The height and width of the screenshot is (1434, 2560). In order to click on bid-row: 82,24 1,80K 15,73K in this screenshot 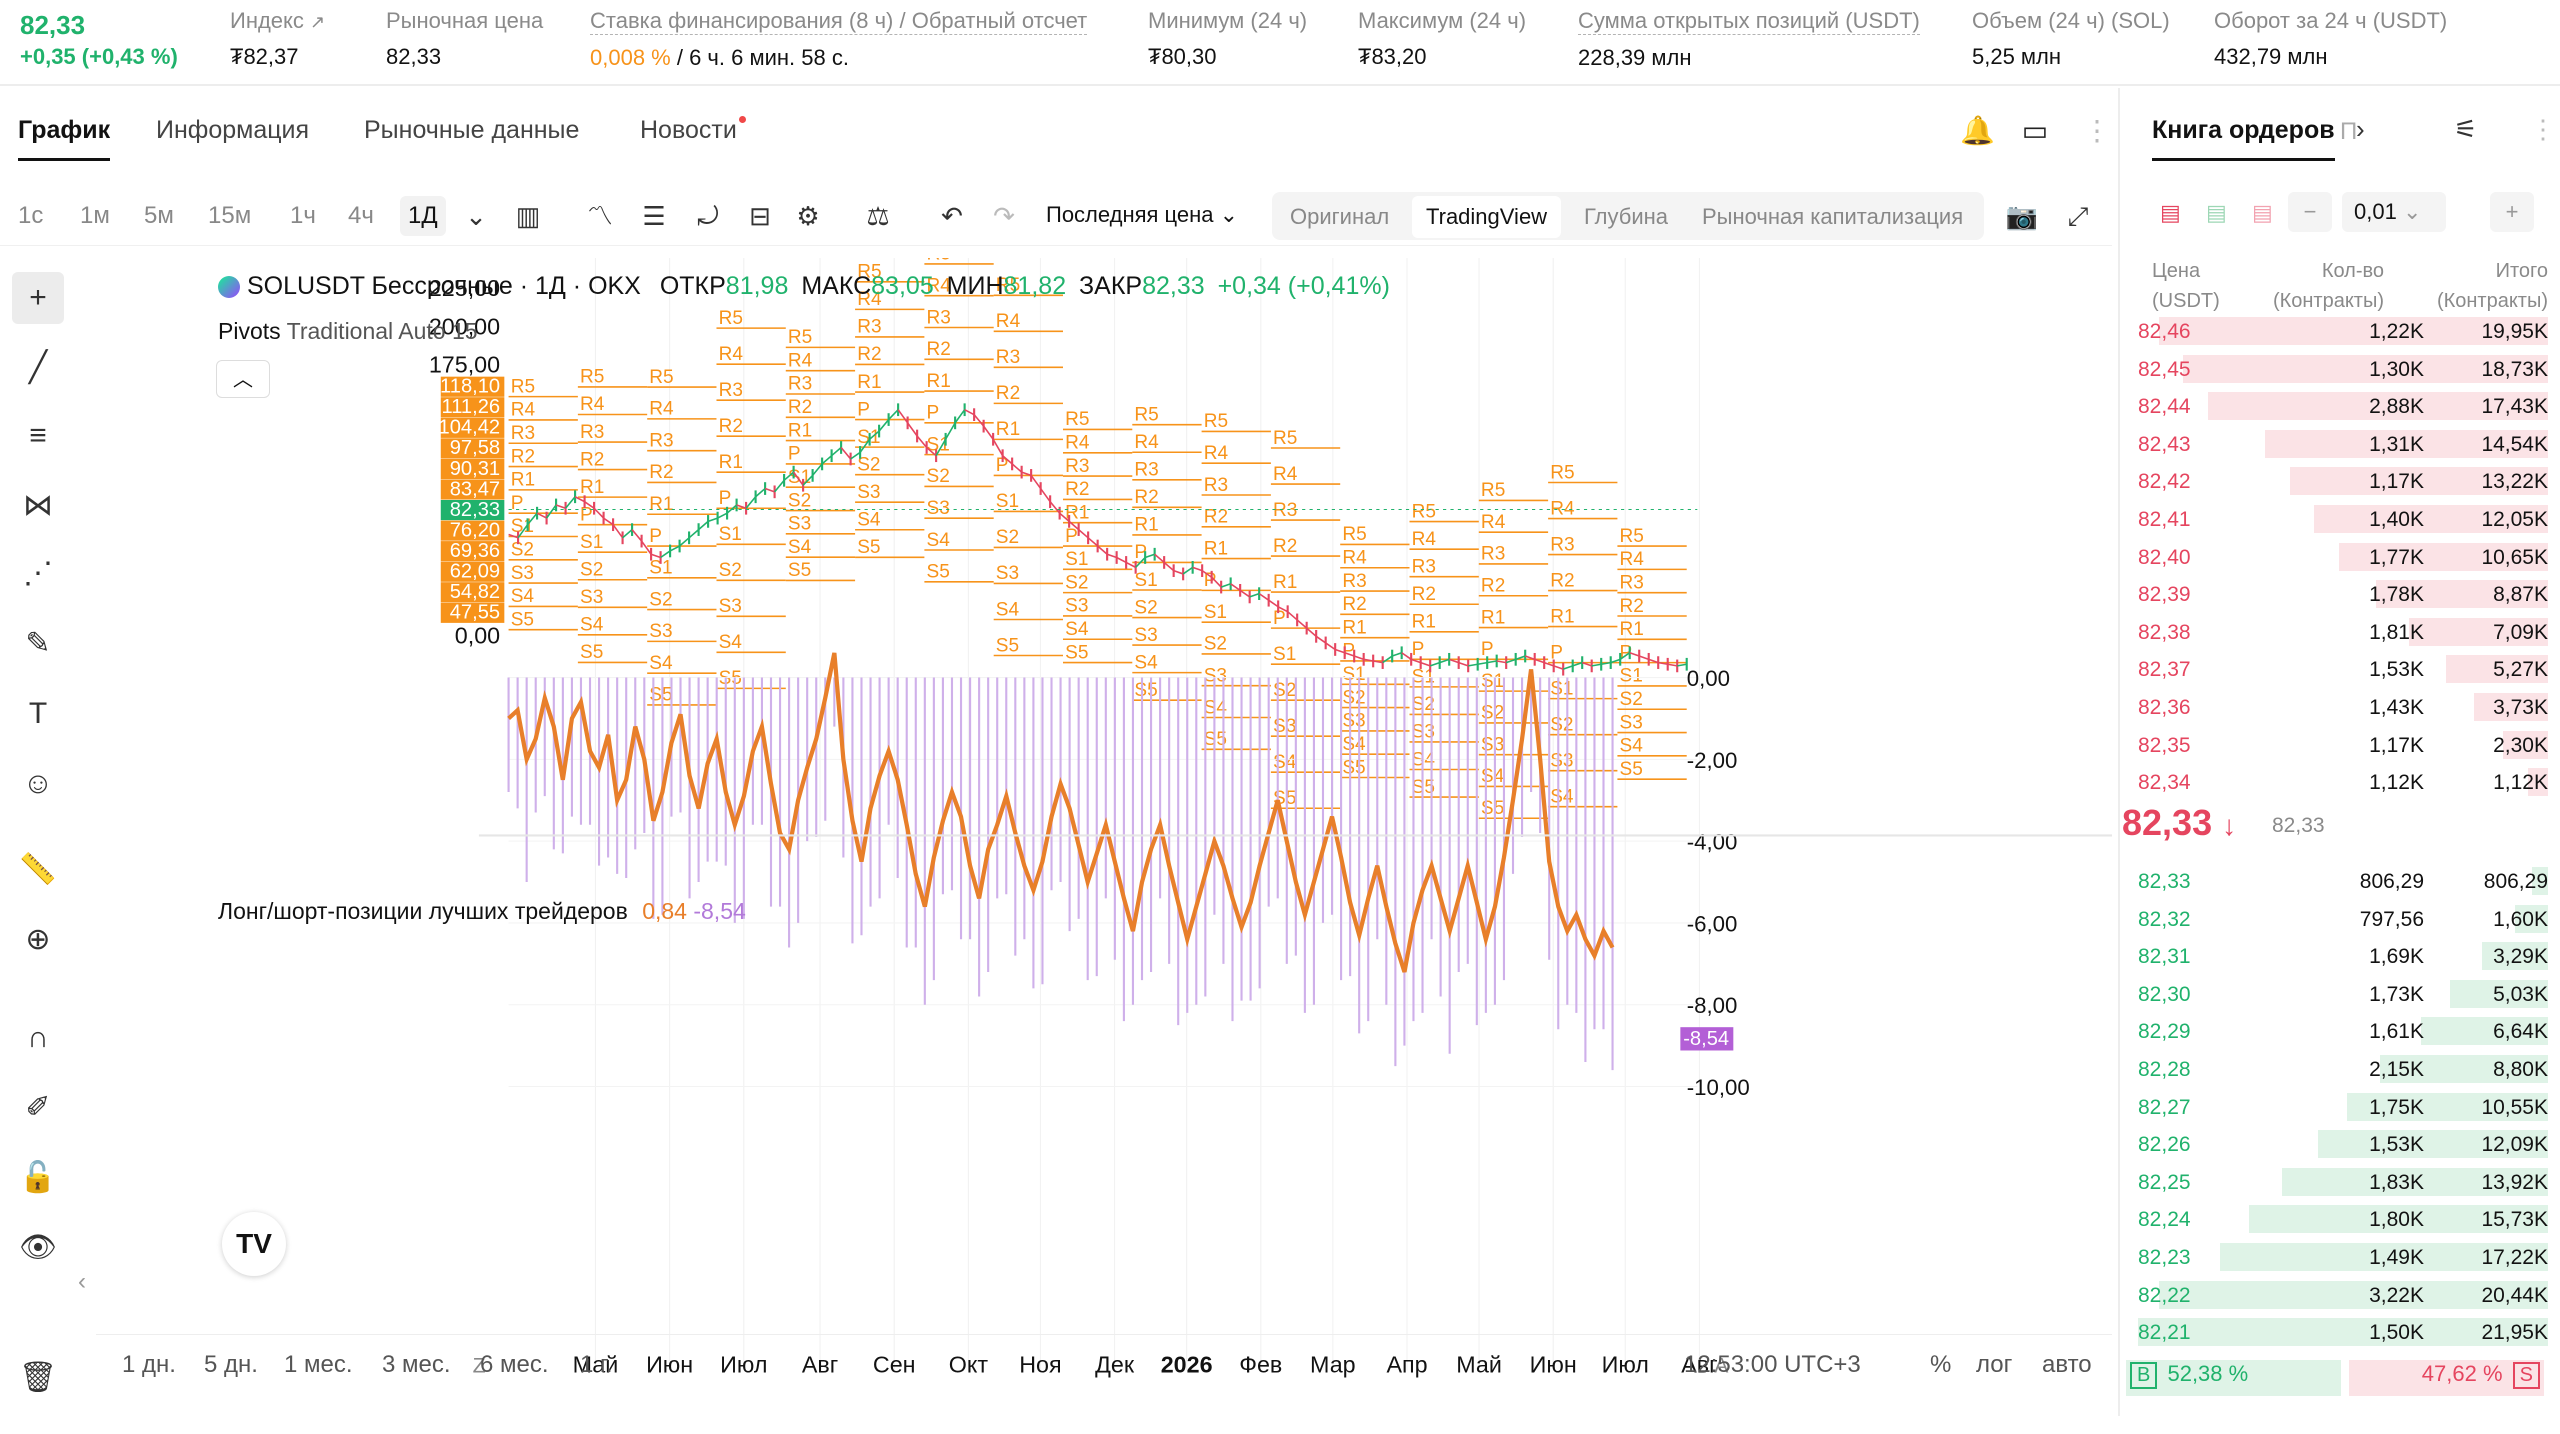, I will do `click(2343, 1219)`.